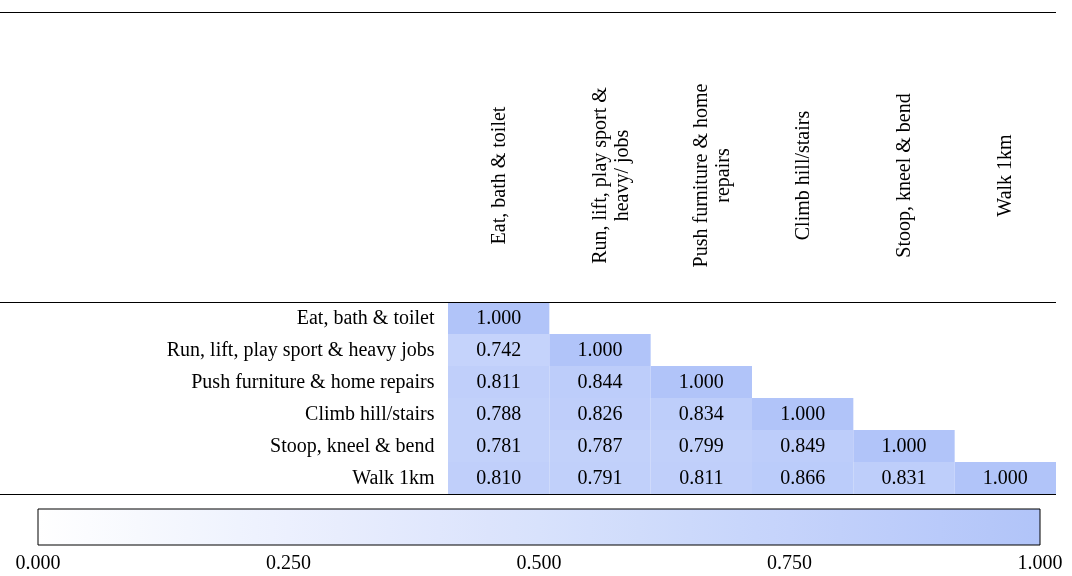  I want to click on data-label: 0.831, so click(904, 477).